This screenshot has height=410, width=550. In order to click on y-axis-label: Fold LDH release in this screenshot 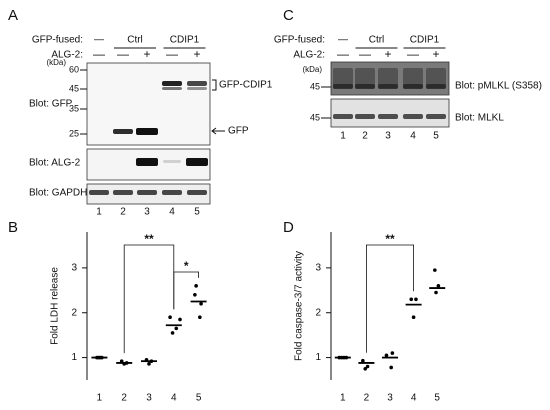, I will do `click(55, 306)`.